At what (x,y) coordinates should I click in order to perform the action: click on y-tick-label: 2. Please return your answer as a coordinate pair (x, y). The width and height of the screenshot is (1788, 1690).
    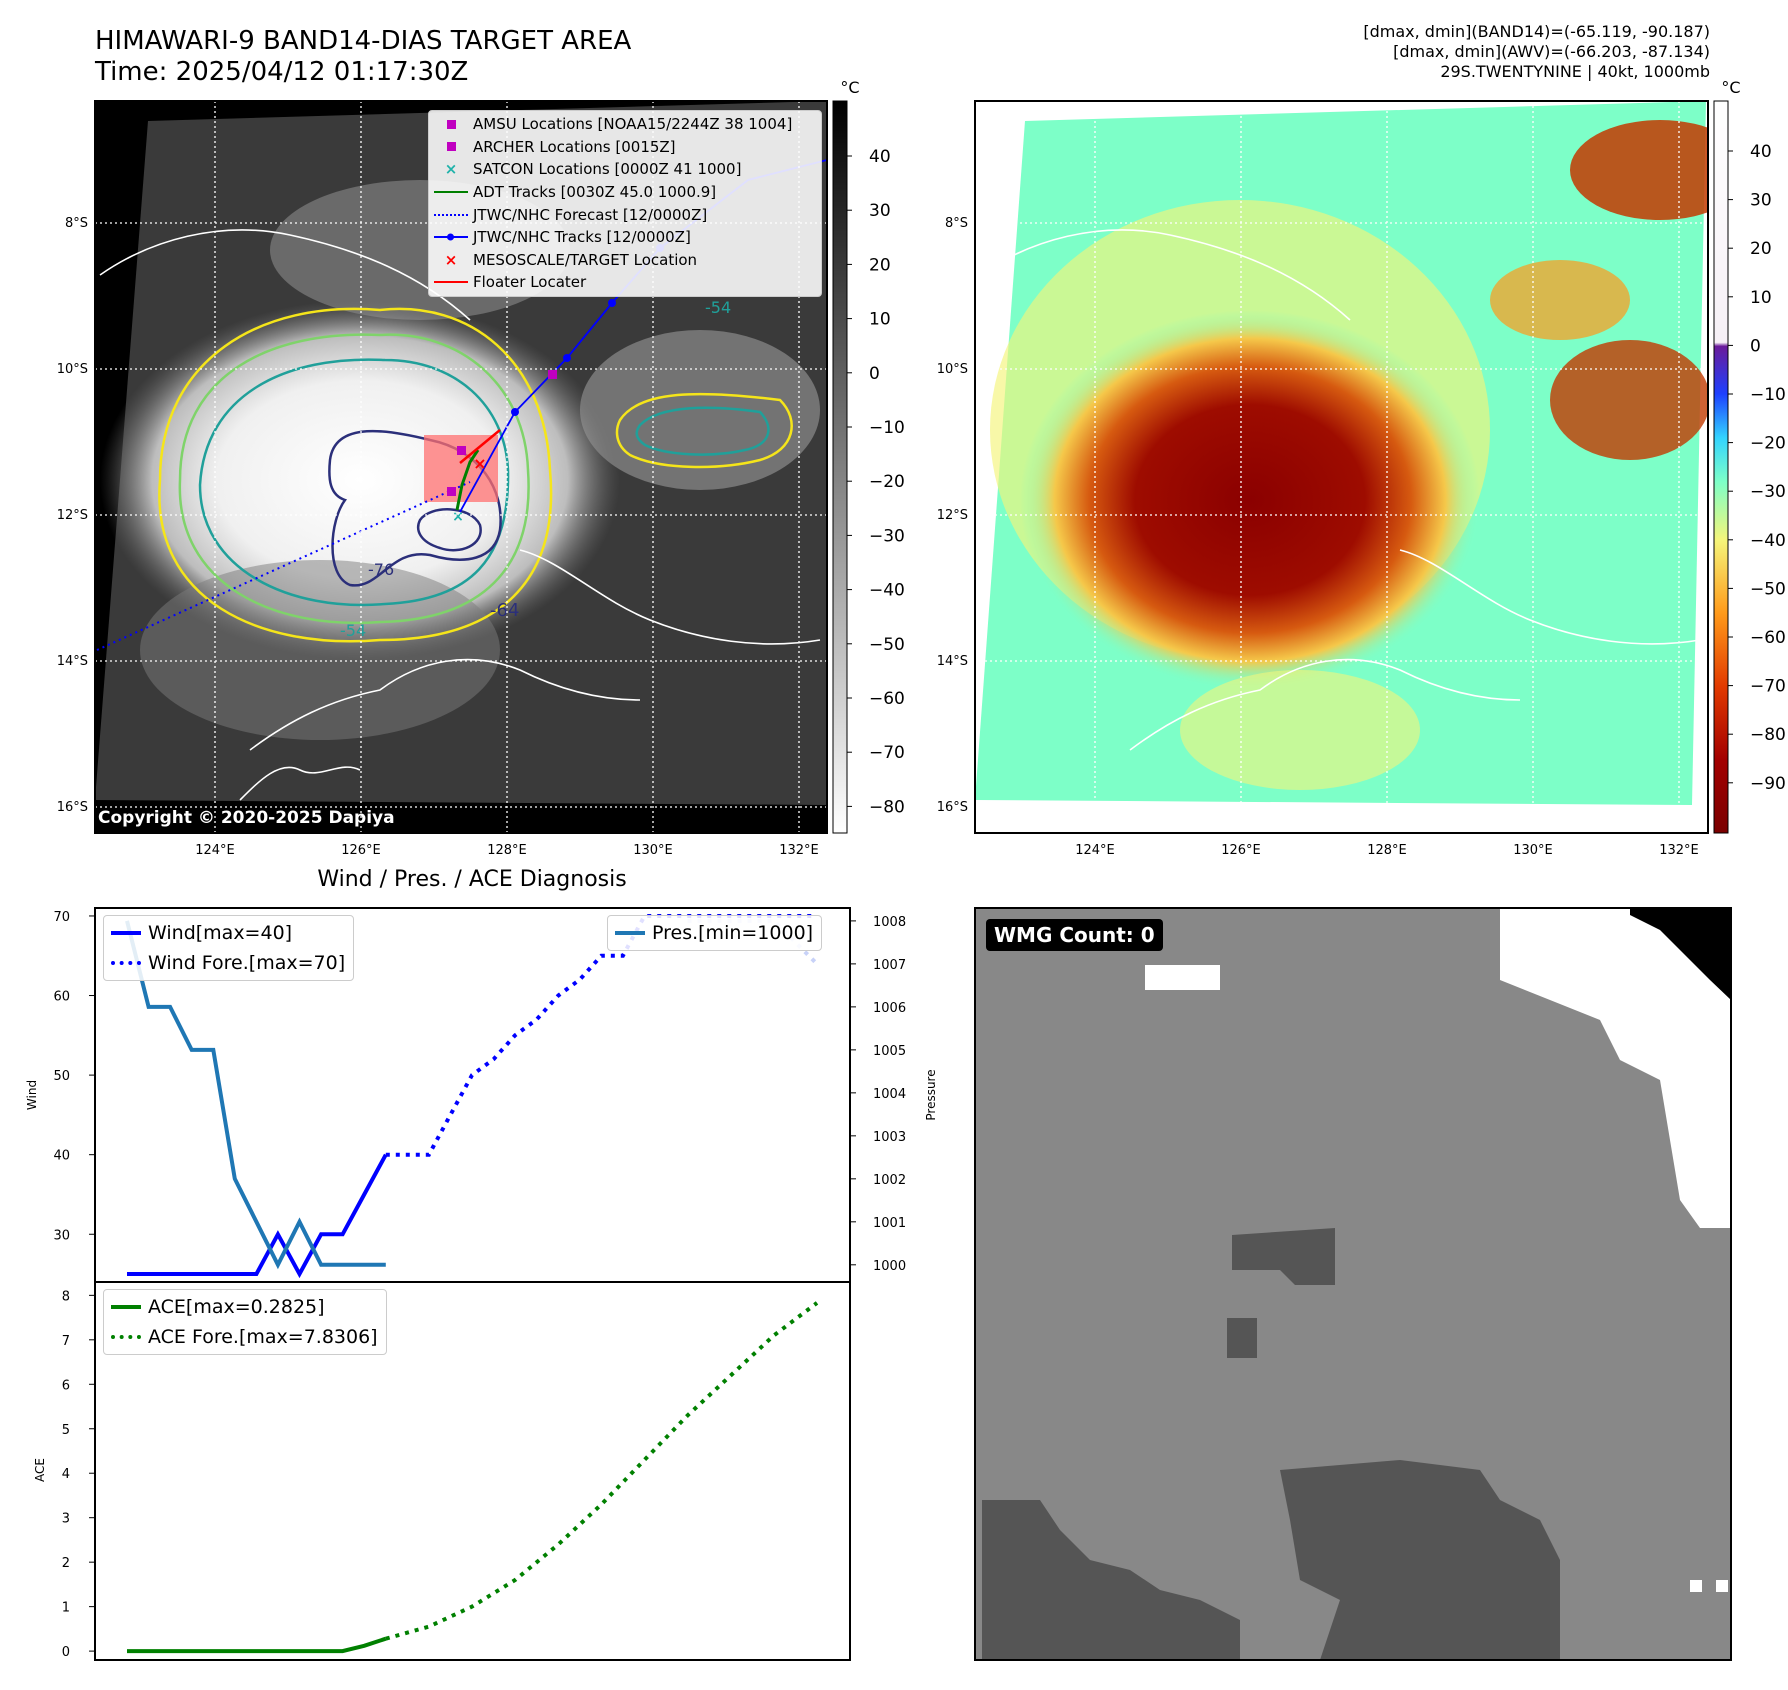
    Looking at the image, I should click on (66, 1563).